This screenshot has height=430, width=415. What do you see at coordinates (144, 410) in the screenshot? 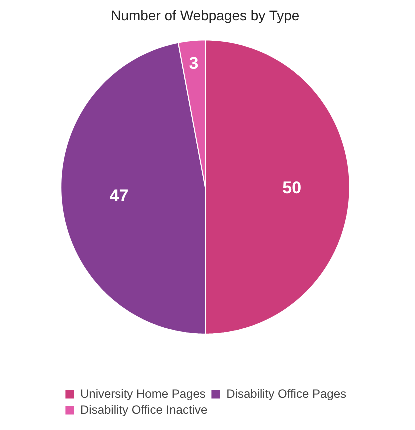
I see `legend-label: Disability Office Inactive` at bounding box center [144, 410].